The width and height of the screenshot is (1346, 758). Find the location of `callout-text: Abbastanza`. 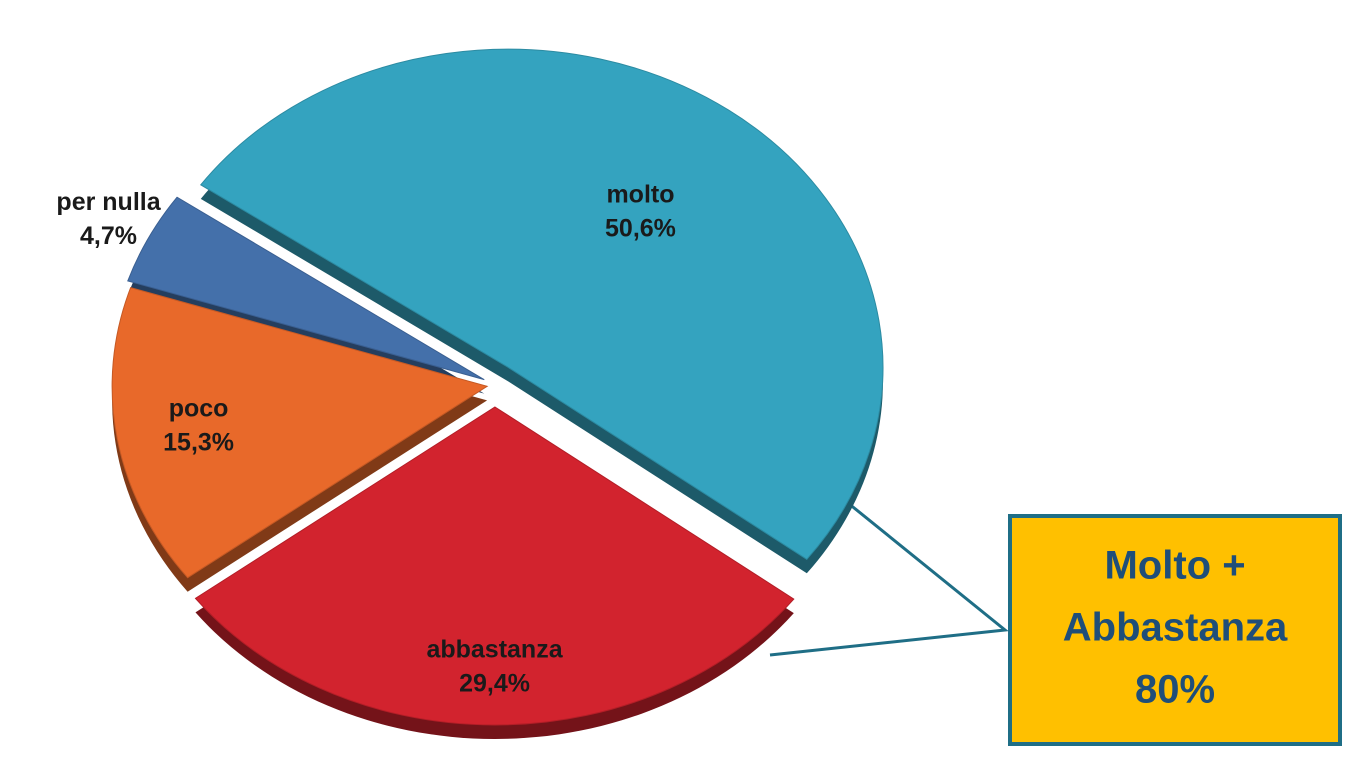

callout-text: Abbastanza is located at coordinates (1175, 628).